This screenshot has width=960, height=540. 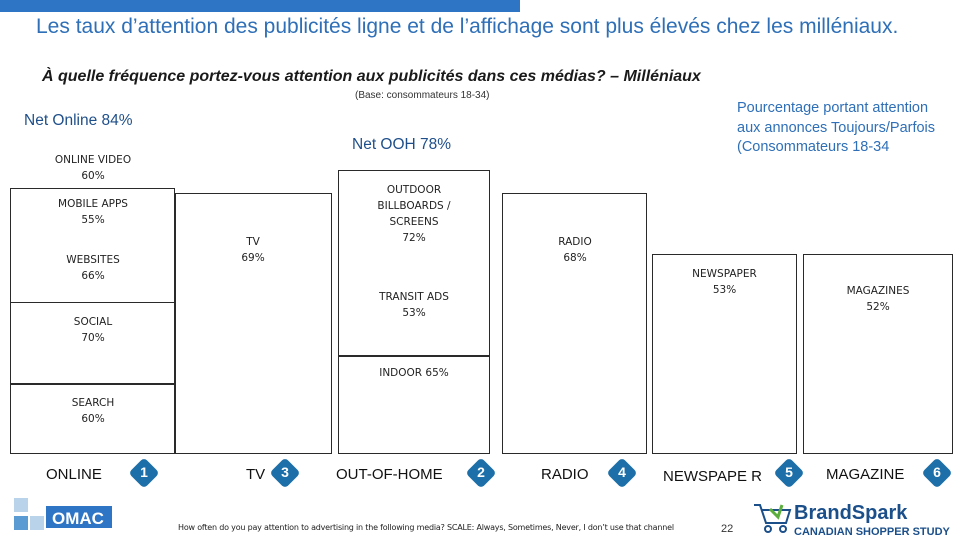 I want to click on rank-badge-online: 1, so click(x=144, y=473).